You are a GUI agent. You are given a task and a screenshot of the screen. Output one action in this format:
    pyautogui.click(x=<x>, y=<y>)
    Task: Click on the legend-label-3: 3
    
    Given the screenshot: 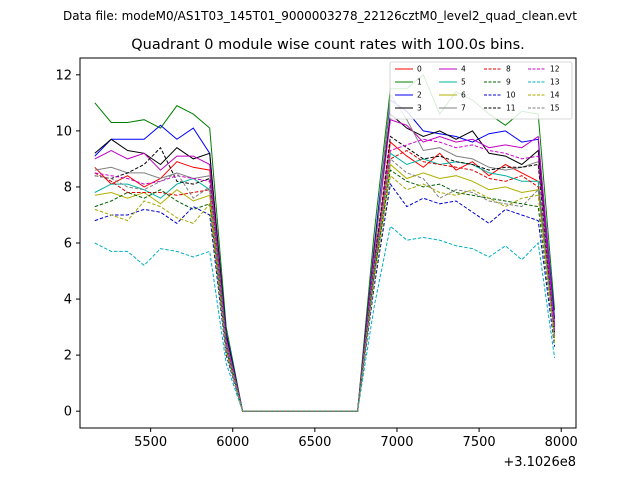 What is the action you would take?
    pyautogui.click(x=419, y=108)
    